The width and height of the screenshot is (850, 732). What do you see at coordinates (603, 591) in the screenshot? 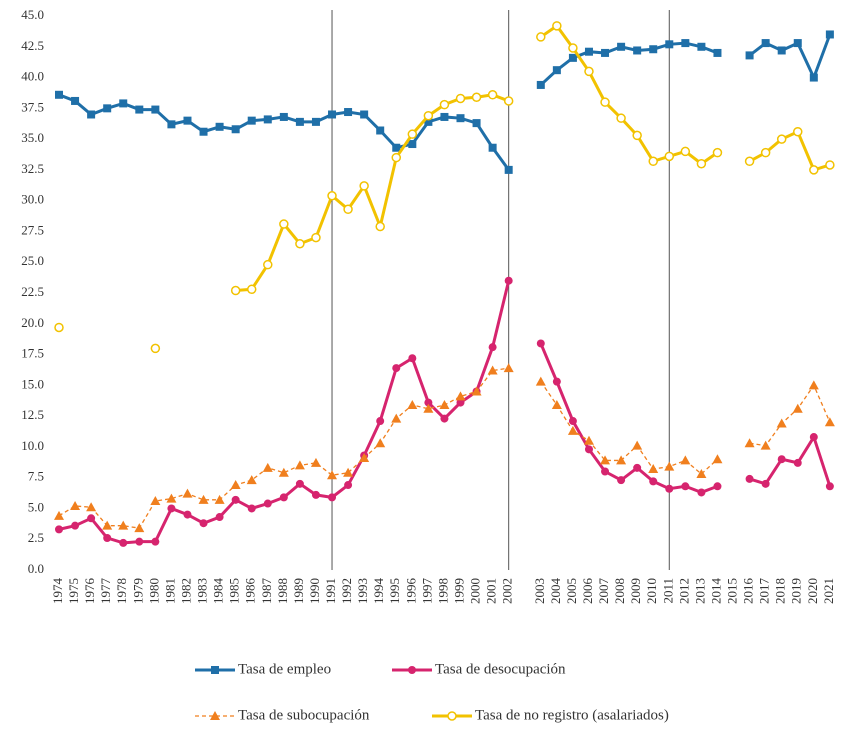
I see `x-tick-label: 2007` at bounding box center [603, 591].